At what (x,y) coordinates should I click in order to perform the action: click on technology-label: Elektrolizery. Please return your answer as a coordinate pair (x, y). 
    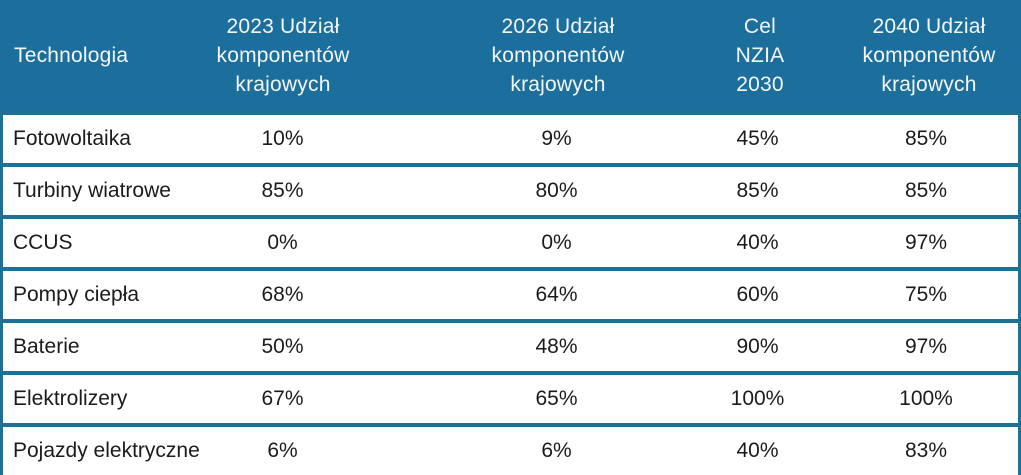
    Looking at the image, I should click on (70, 398).